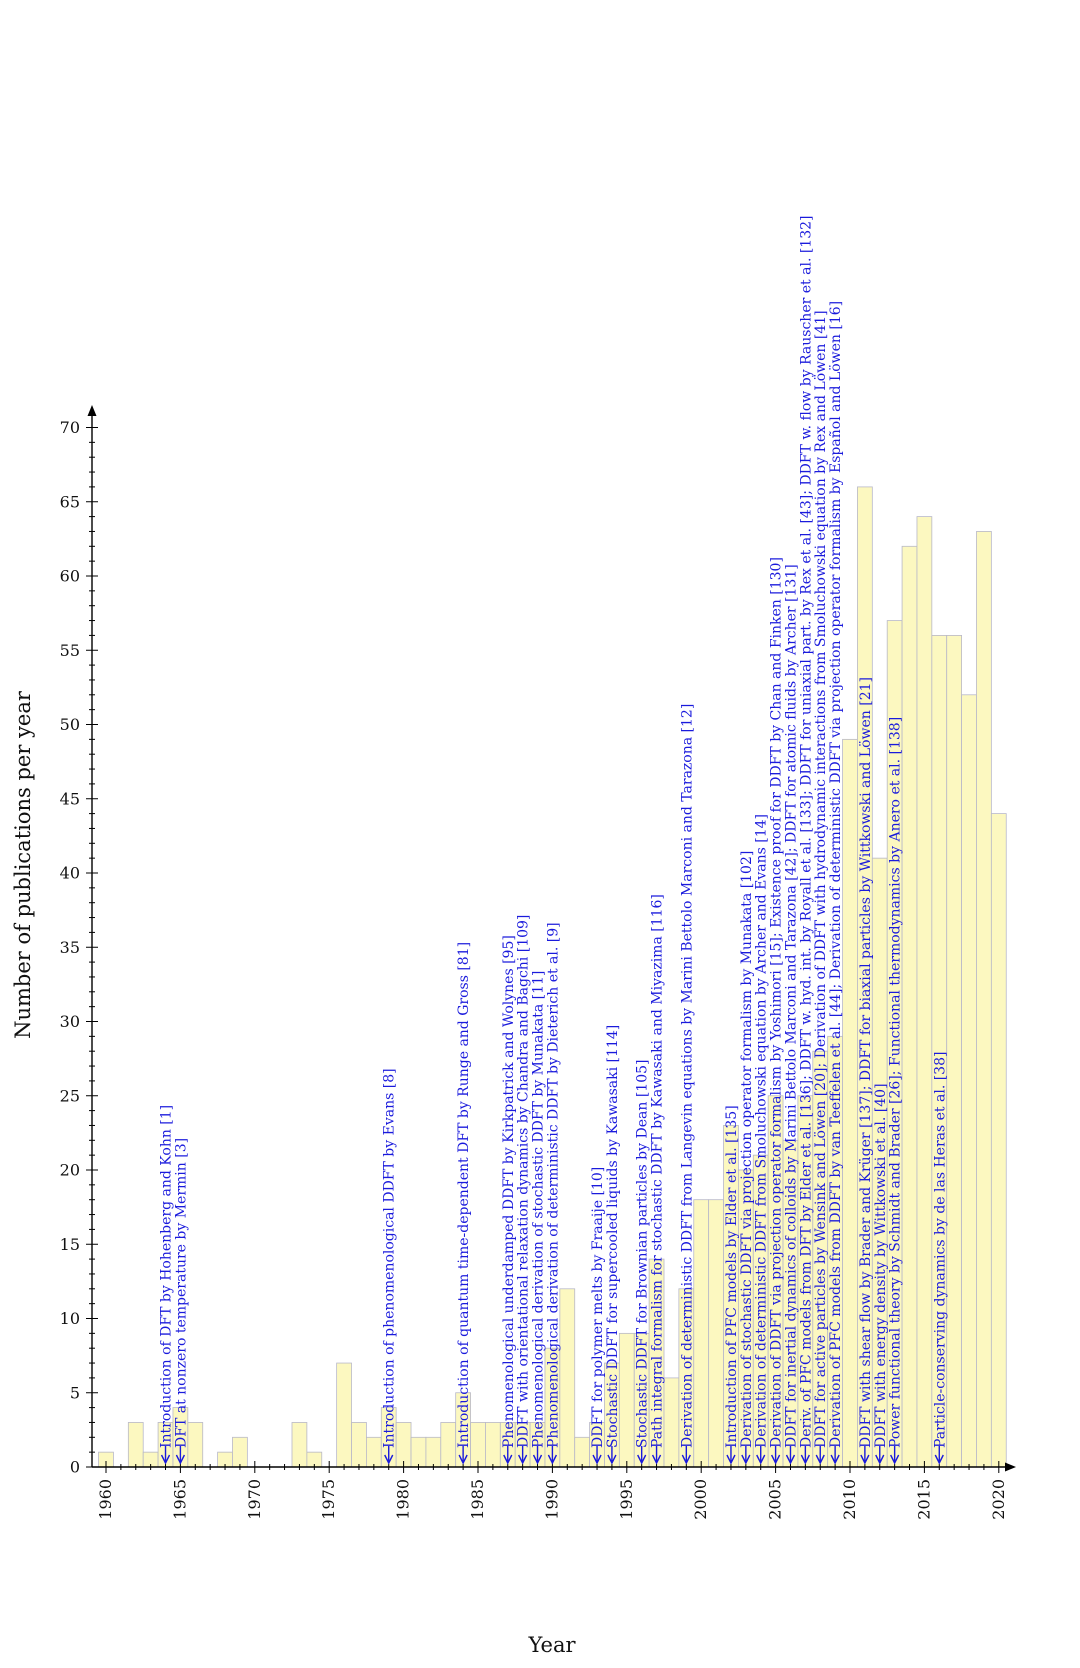 The height and width of the screenshot is (1668, 1080). What do you see at coordinates (254, 1499) in the screenshot?
I see `x-tick-label: 1970` at bounding box center [254, 1499].